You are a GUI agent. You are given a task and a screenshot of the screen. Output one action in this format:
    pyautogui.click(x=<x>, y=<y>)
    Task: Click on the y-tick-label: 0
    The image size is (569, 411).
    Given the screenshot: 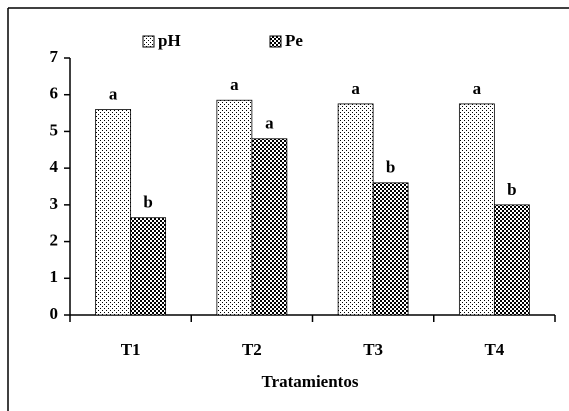 What is the action you would take?
    pyautogui.click(x=54, y=313)
    